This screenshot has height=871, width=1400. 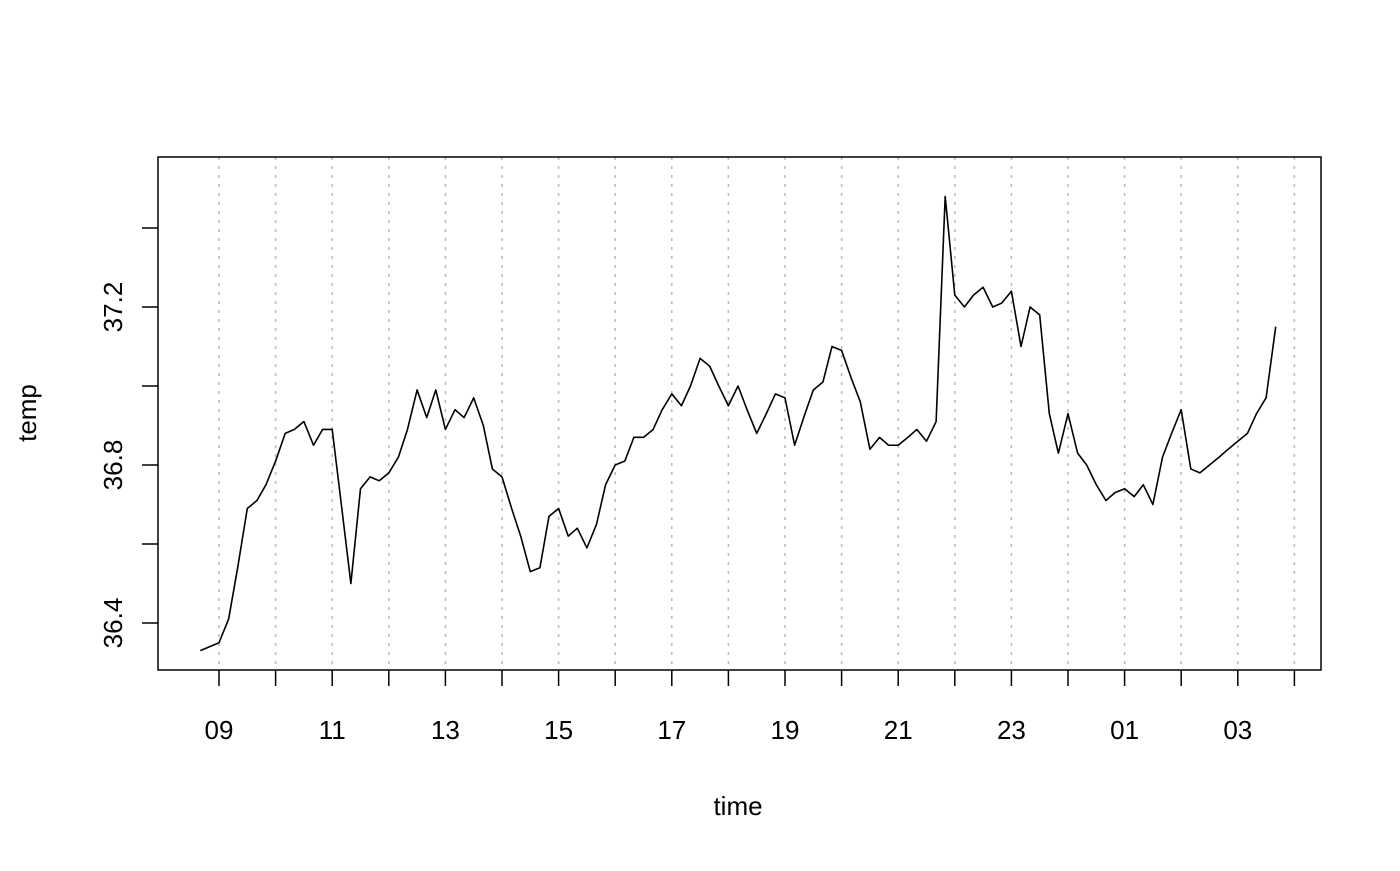 I want to click on x-tick-label: 19, so click(x=785, y=730).